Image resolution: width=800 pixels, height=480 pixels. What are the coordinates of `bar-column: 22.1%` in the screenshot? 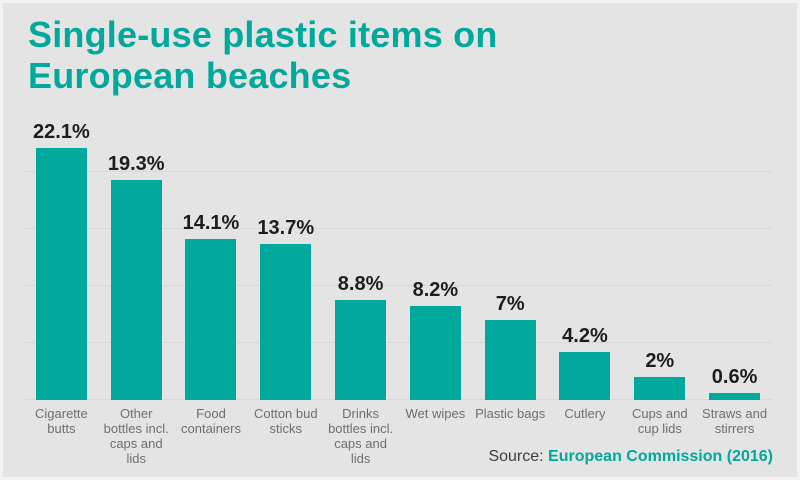 It's located at (61, 260).